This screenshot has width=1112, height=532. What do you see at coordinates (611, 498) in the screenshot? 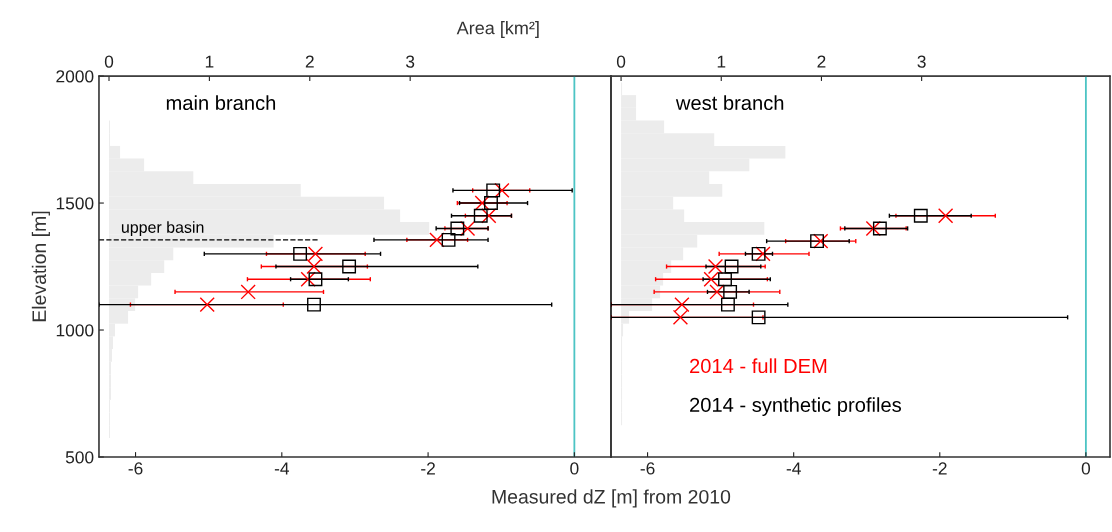
I see `x-axis-title: Measured dZ [m] from 2010` at bounding box center [611, 498].